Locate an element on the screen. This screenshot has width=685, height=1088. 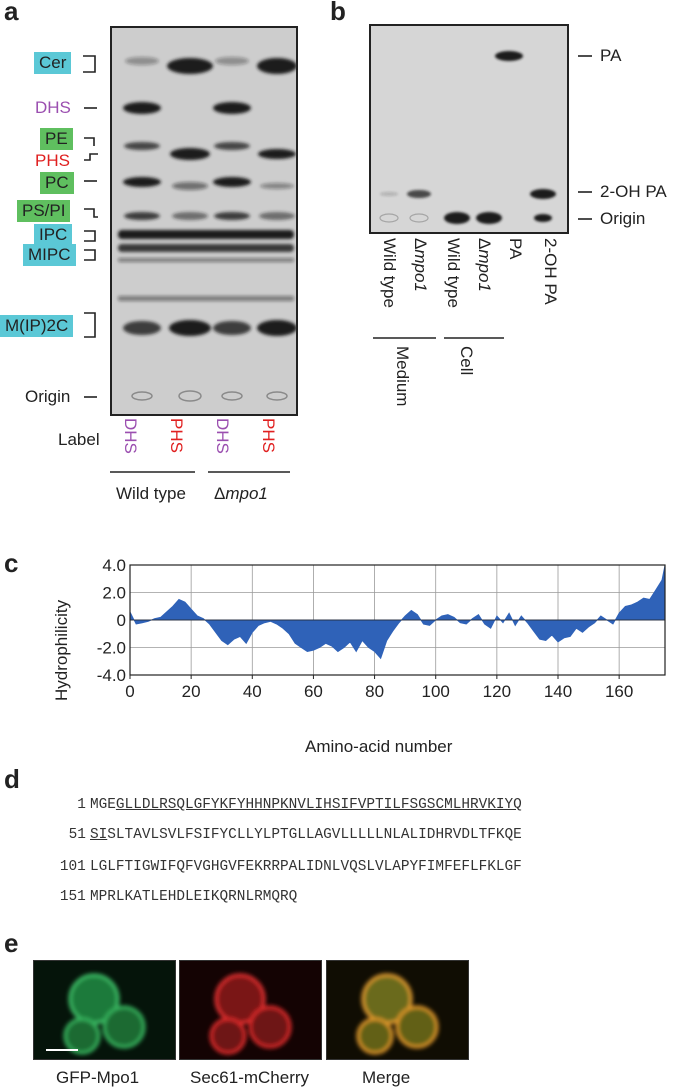
group-b-medium: Medium is located at coordinates (402, 376).